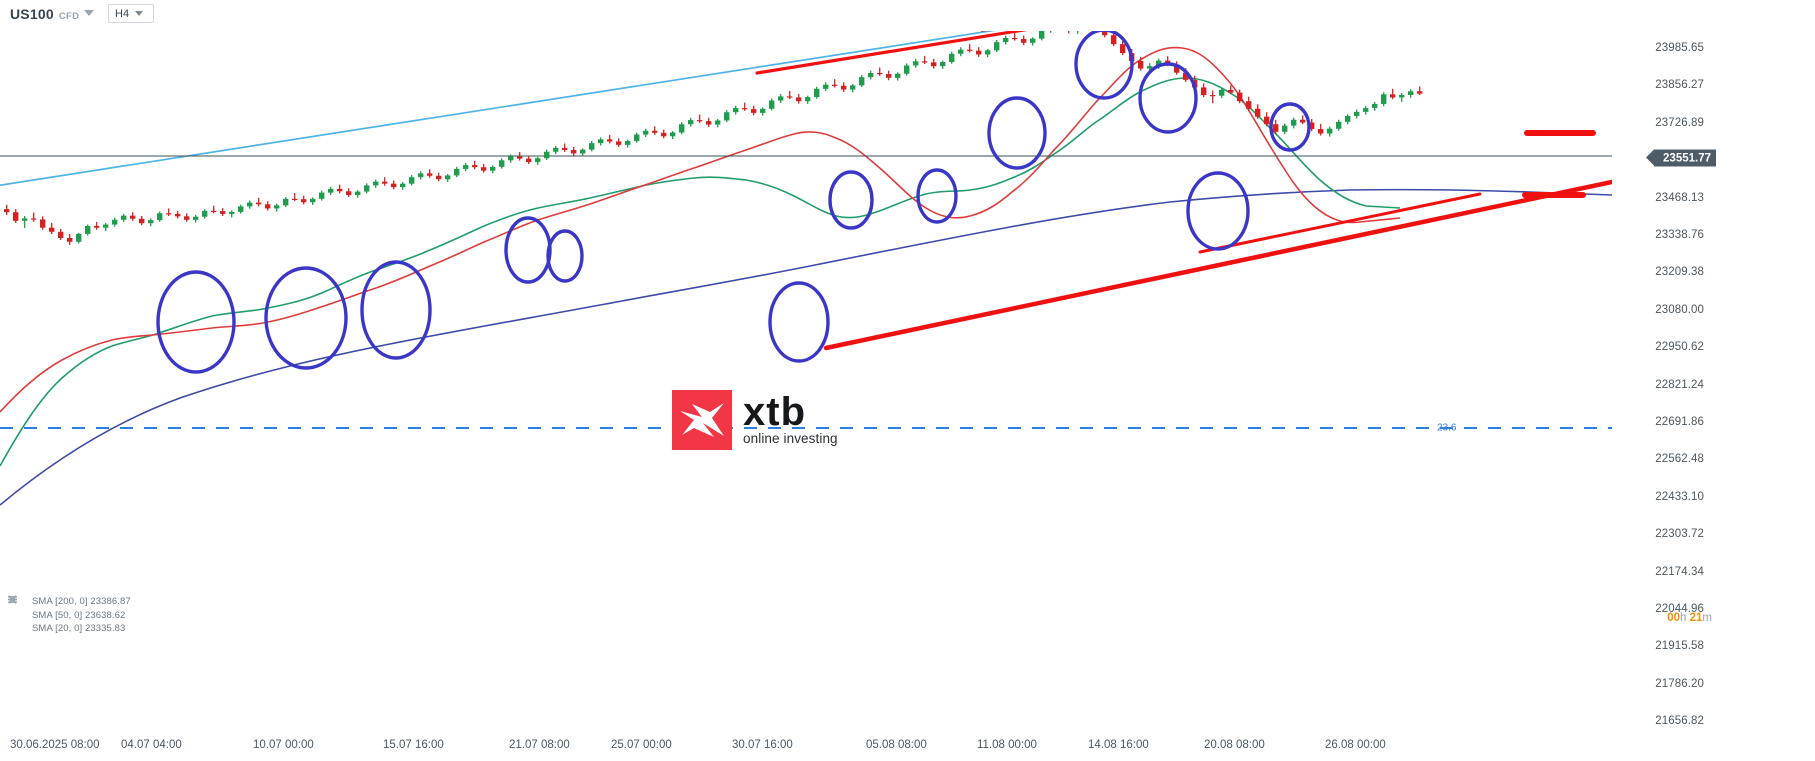 This screenshot has width=1815, height=761. Describe the element at coordinates (32, 14) in the screenshot. I see `symbol-name: US100` at that location.